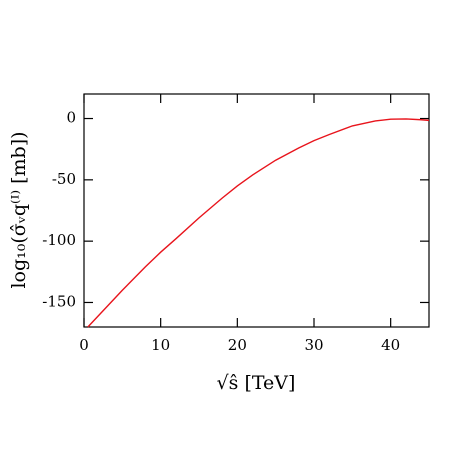 The image size is (452, 452). I want to click on y-axis-label: log₁₀(σ̂ᵥq⁽ᴵ⁾ [mb]), so click(19, 209).